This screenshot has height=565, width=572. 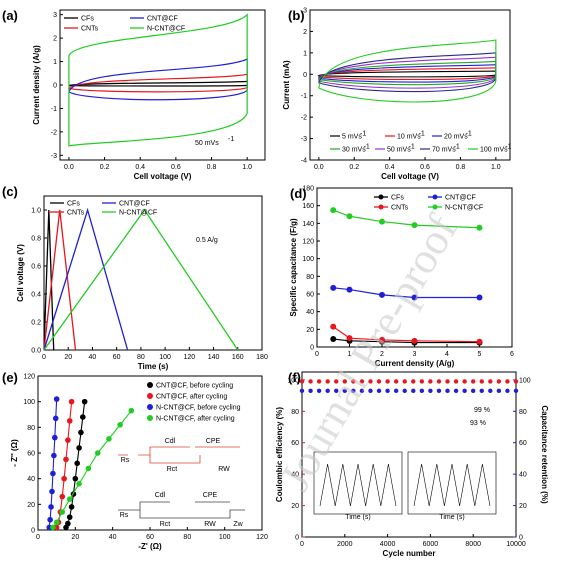 I want to click on panel-e-xtick-label: 0, so click(x=38, y=537).